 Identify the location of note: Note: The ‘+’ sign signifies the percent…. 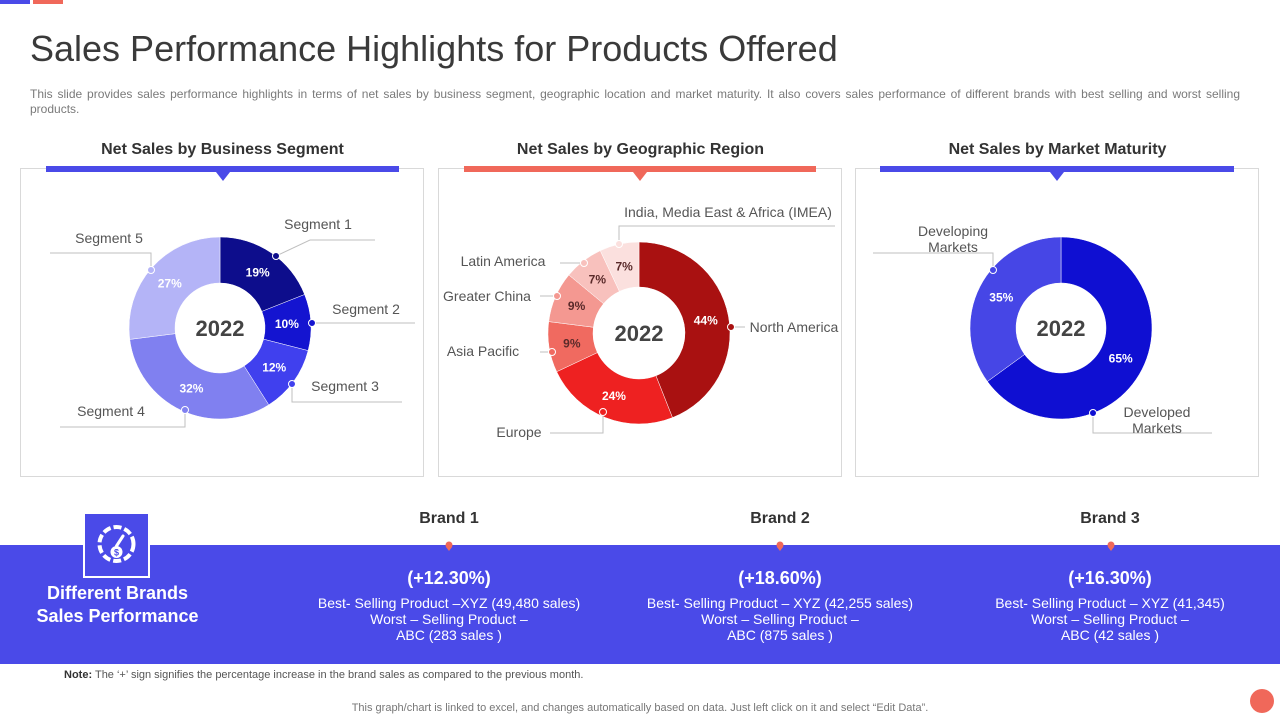
(323, 675).